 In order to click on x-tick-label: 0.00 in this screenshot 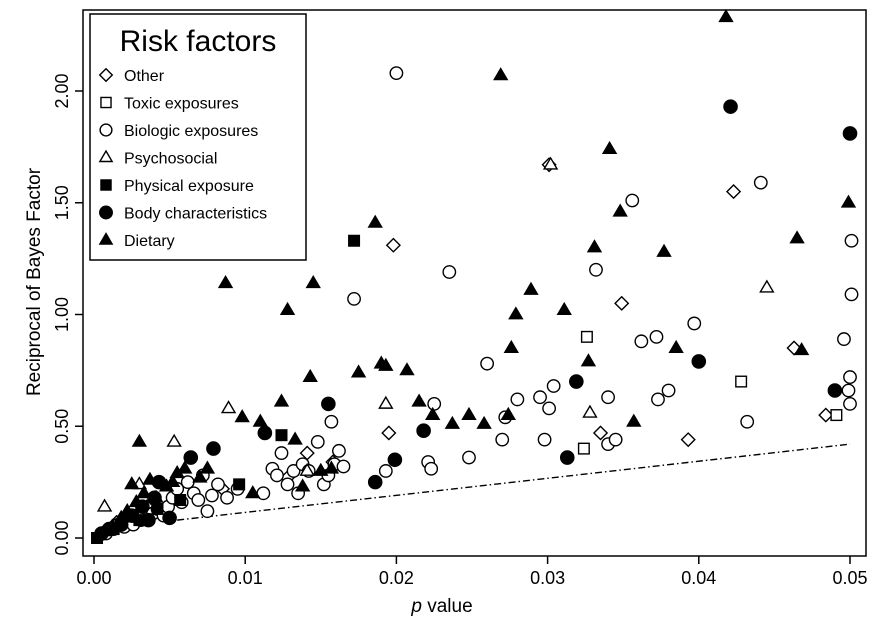, I will do `click(93, 578)`.